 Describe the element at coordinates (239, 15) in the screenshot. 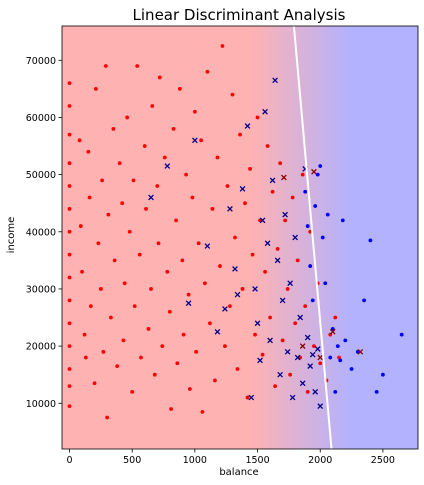

I see `chart-title: Linear Discriminant Analysis` at that location.